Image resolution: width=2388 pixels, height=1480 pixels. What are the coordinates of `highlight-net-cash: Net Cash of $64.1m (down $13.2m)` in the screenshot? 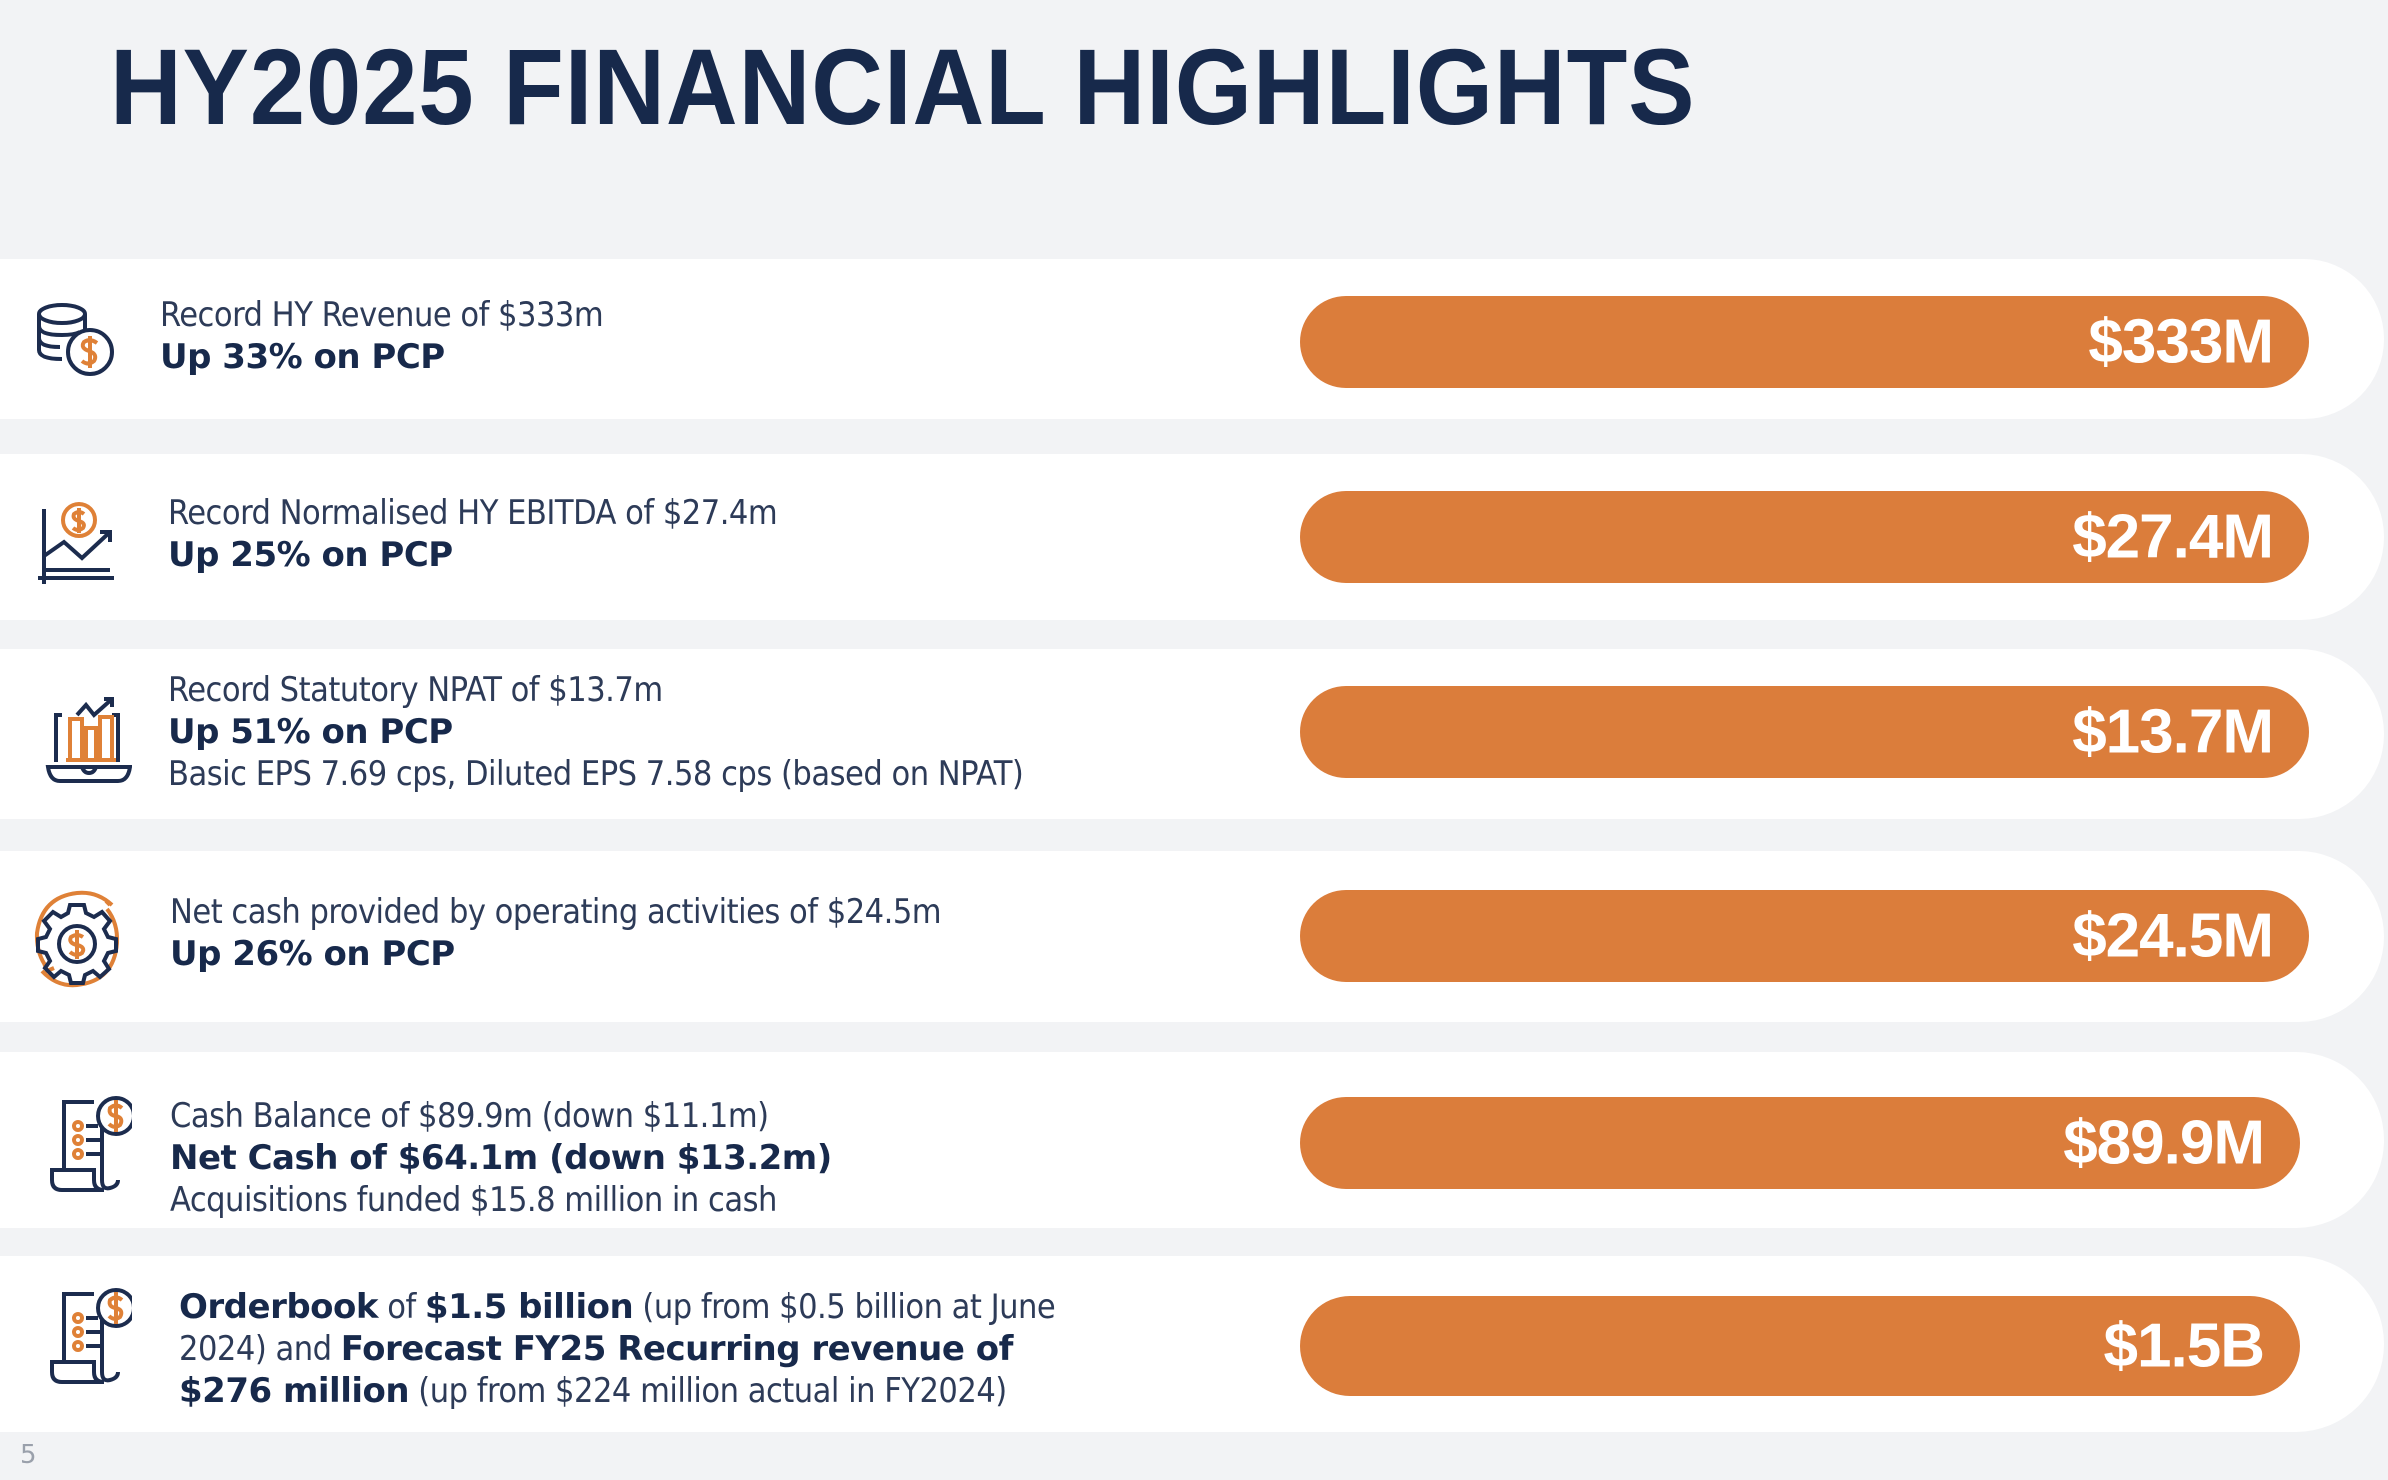 It's located at (501, 1158).